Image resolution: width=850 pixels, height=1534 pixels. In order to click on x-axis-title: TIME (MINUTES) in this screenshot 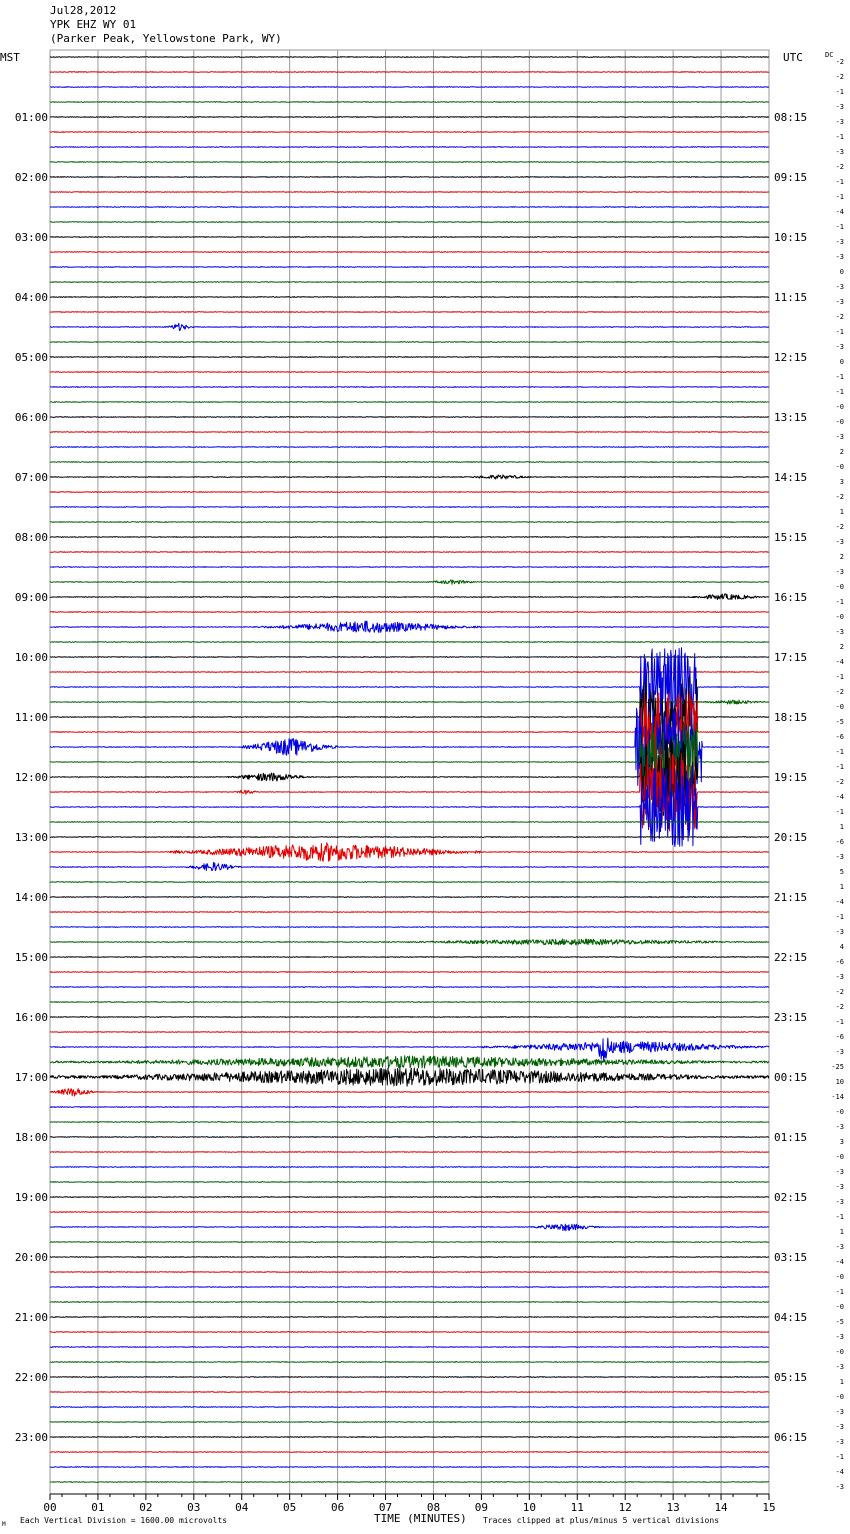, I will do `click(420, 1518)`.